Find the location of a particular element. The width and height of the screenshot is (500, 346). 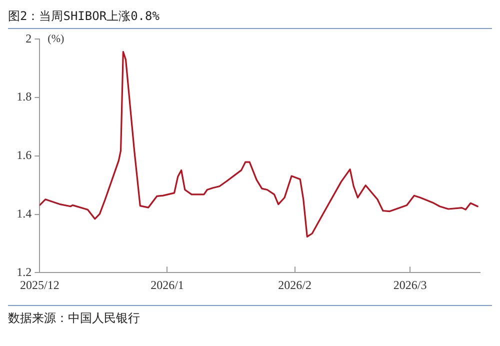

y-tick-label: 1.6 is located at coordinates (24, 155).